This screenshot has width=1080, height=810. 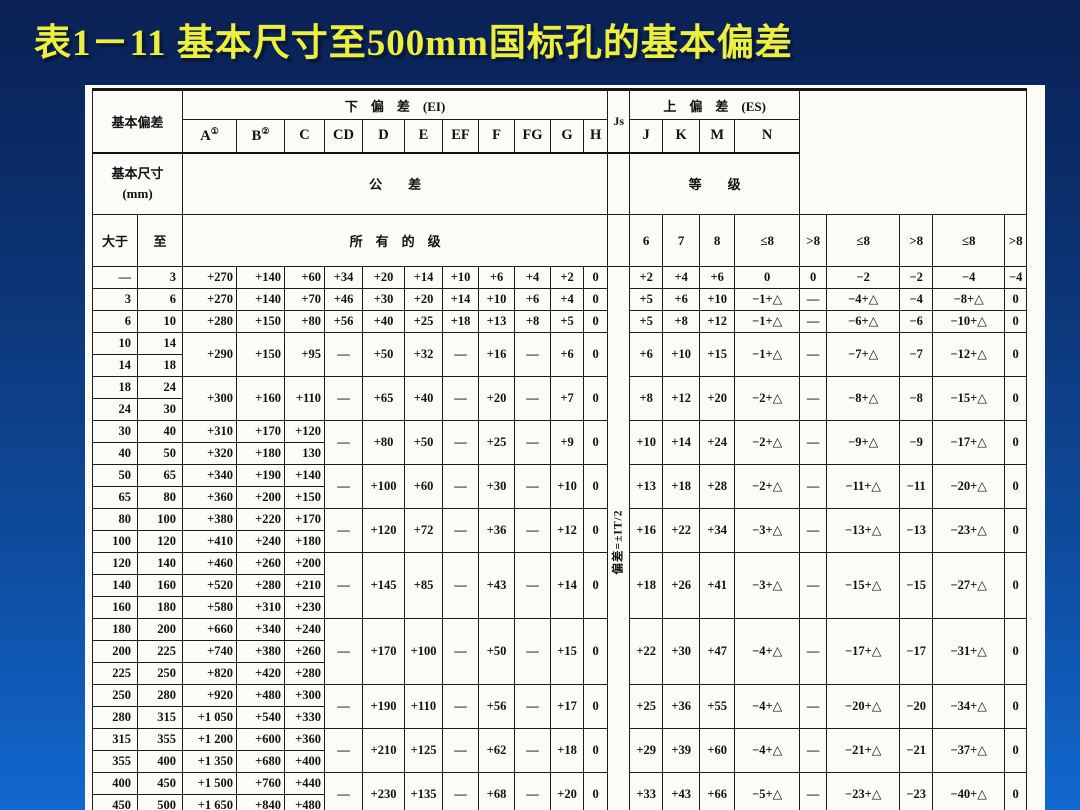 I want to click on table-cell: −3+△, so click(x=767, y=530).